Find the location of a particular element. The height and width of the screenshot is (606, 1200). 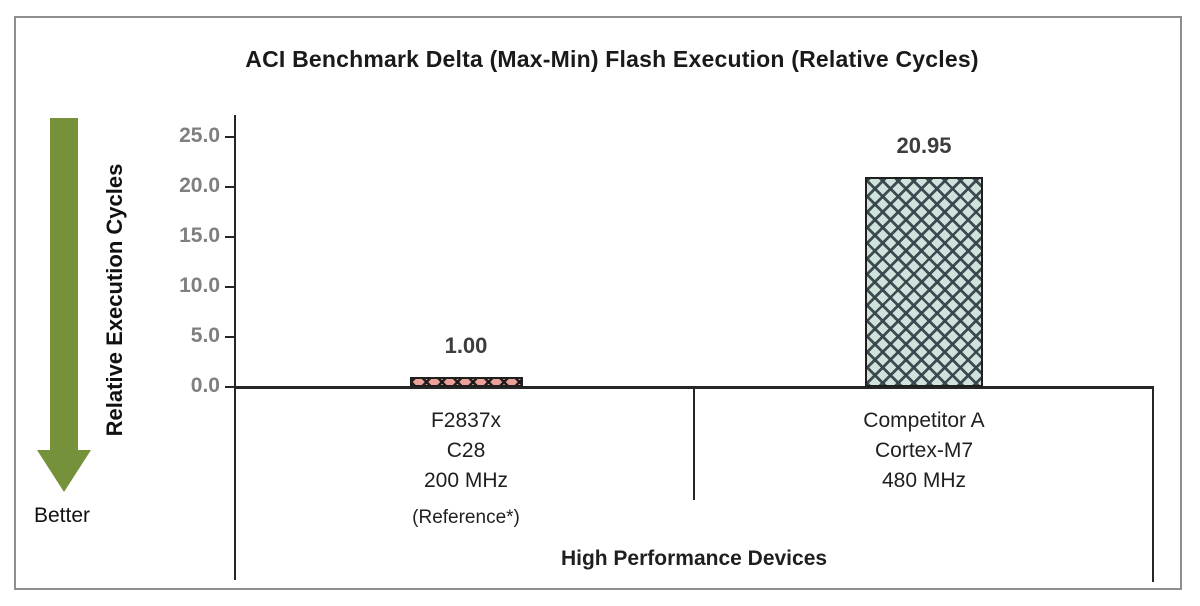

y-tick-label: 5.0 is located at coordinates (205, 335).